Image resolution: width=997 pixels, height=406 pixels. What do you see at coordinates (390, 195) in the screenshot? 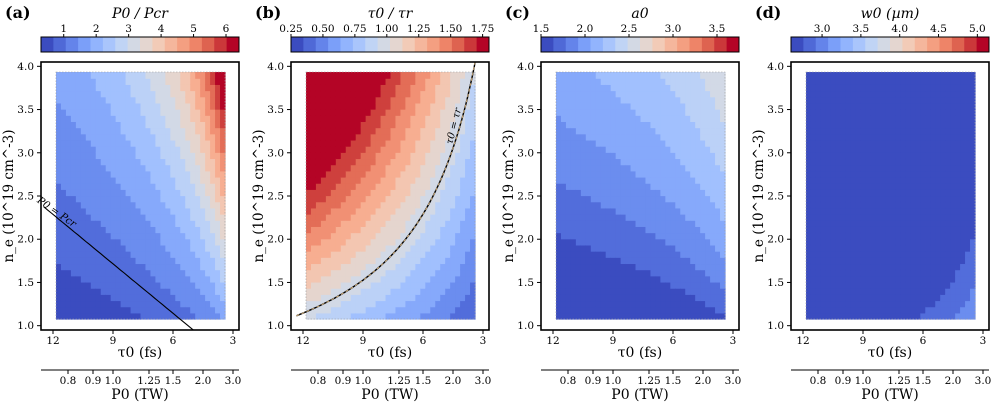
I see `data-region-outline` at bounding box center [390, 195].